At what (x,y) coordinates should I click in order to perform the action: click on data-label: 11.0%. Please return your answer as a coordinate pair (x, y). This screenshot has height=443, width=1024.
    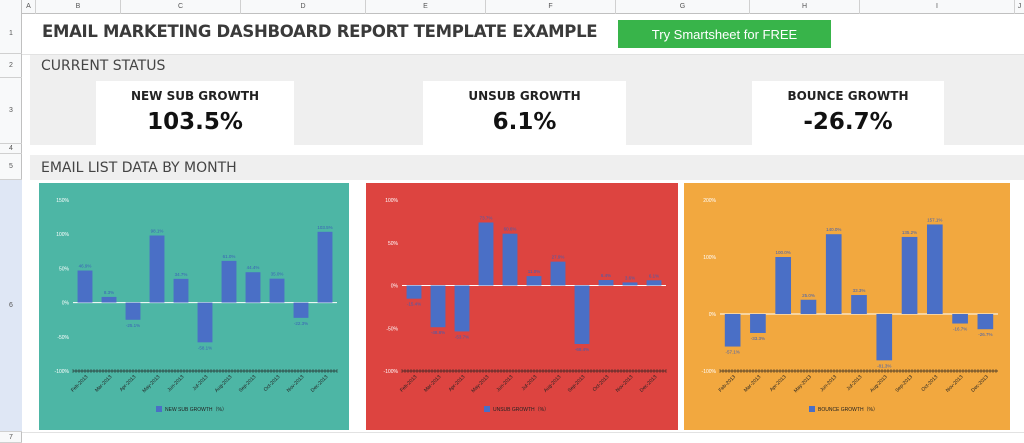
    Looking at the image, I should click on (534, 271).